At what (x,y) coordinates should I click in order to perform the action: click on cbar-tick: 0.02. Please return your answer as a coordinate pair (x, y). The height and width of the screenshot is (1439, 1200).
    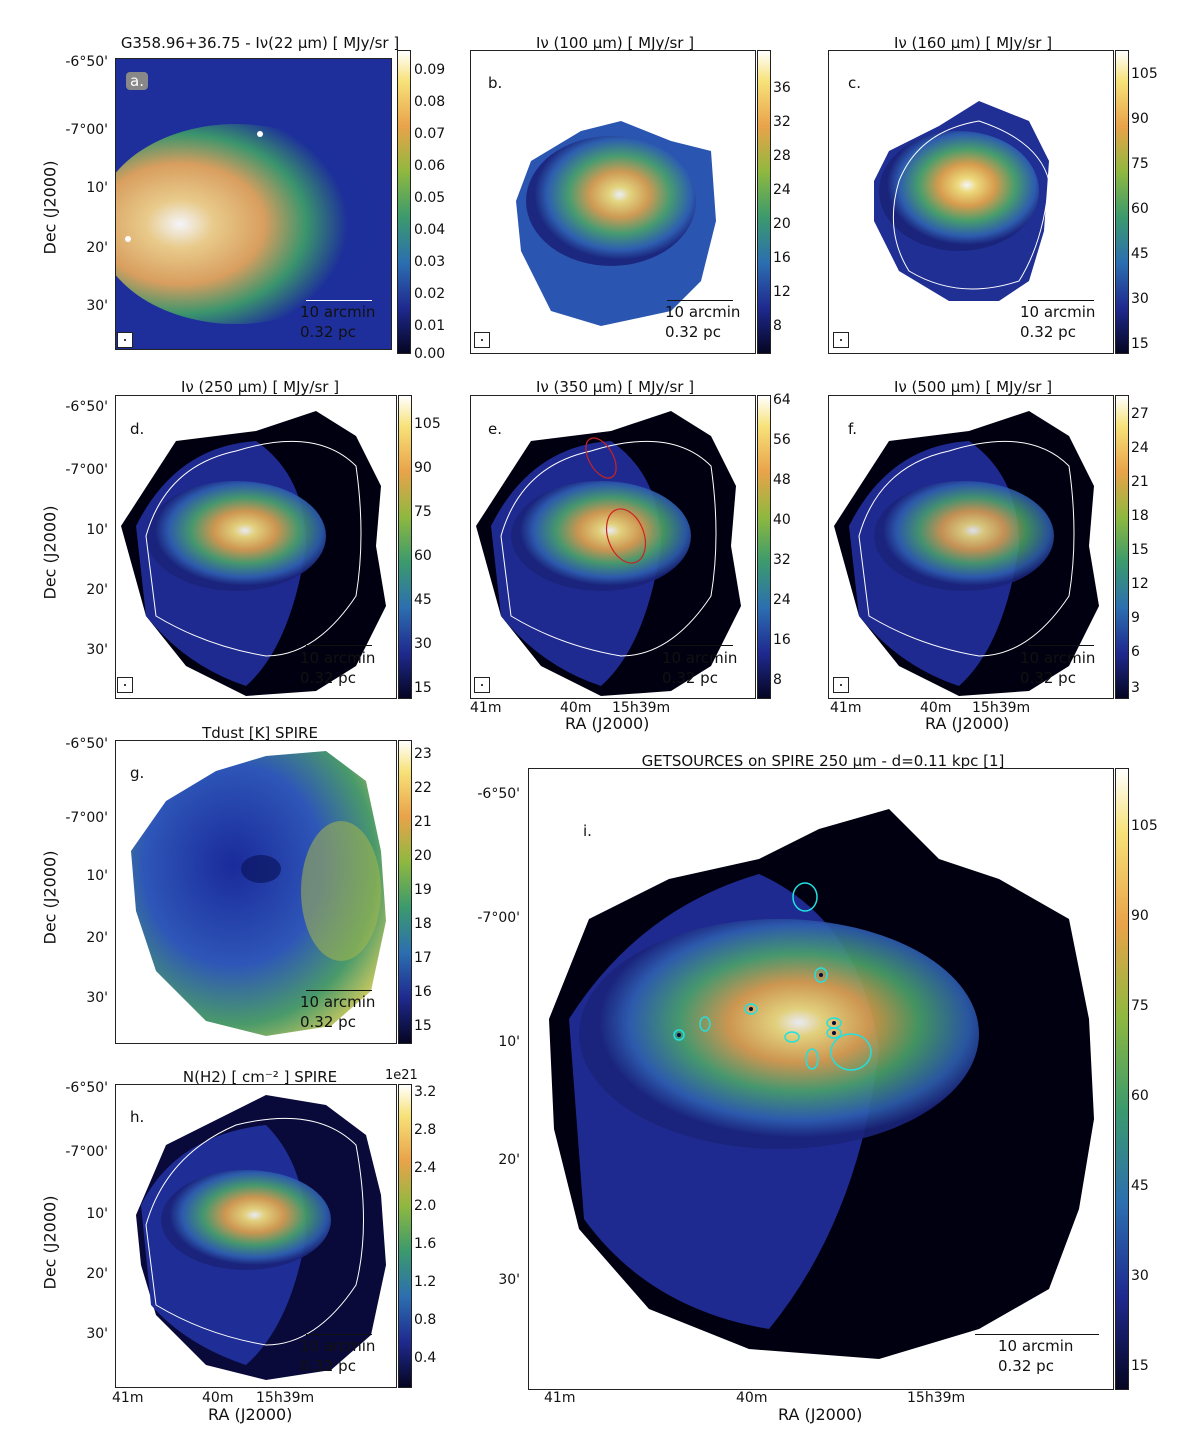
    Looking at the image, I should click on (430, 294).